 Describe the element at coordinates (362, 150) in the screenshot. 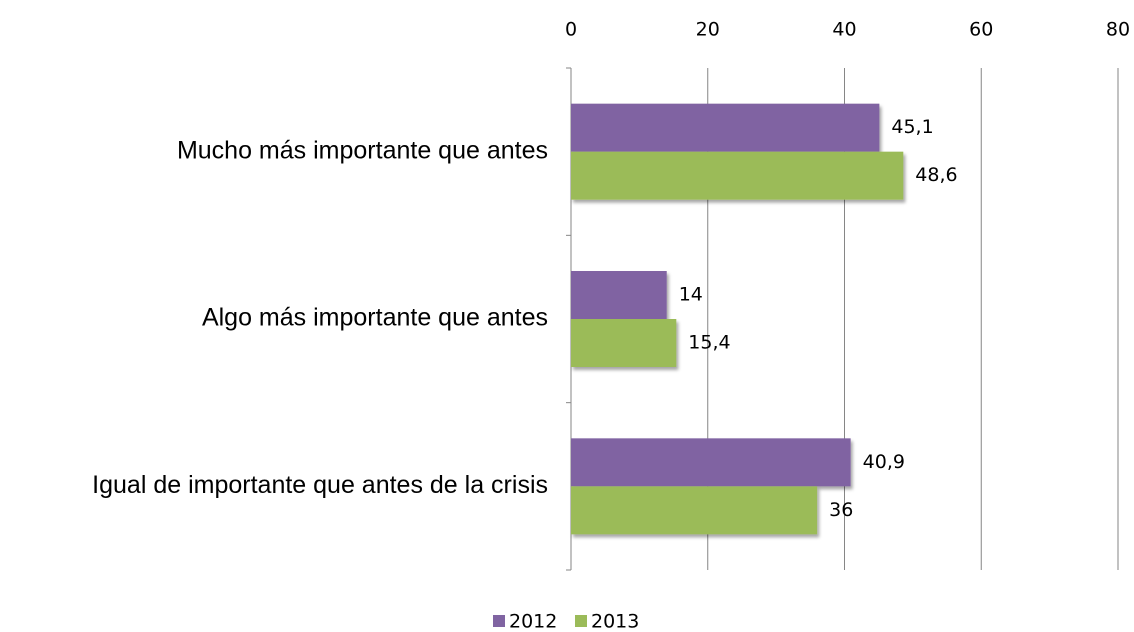

I see `category-label: Mucho más importante que antes` at that location.